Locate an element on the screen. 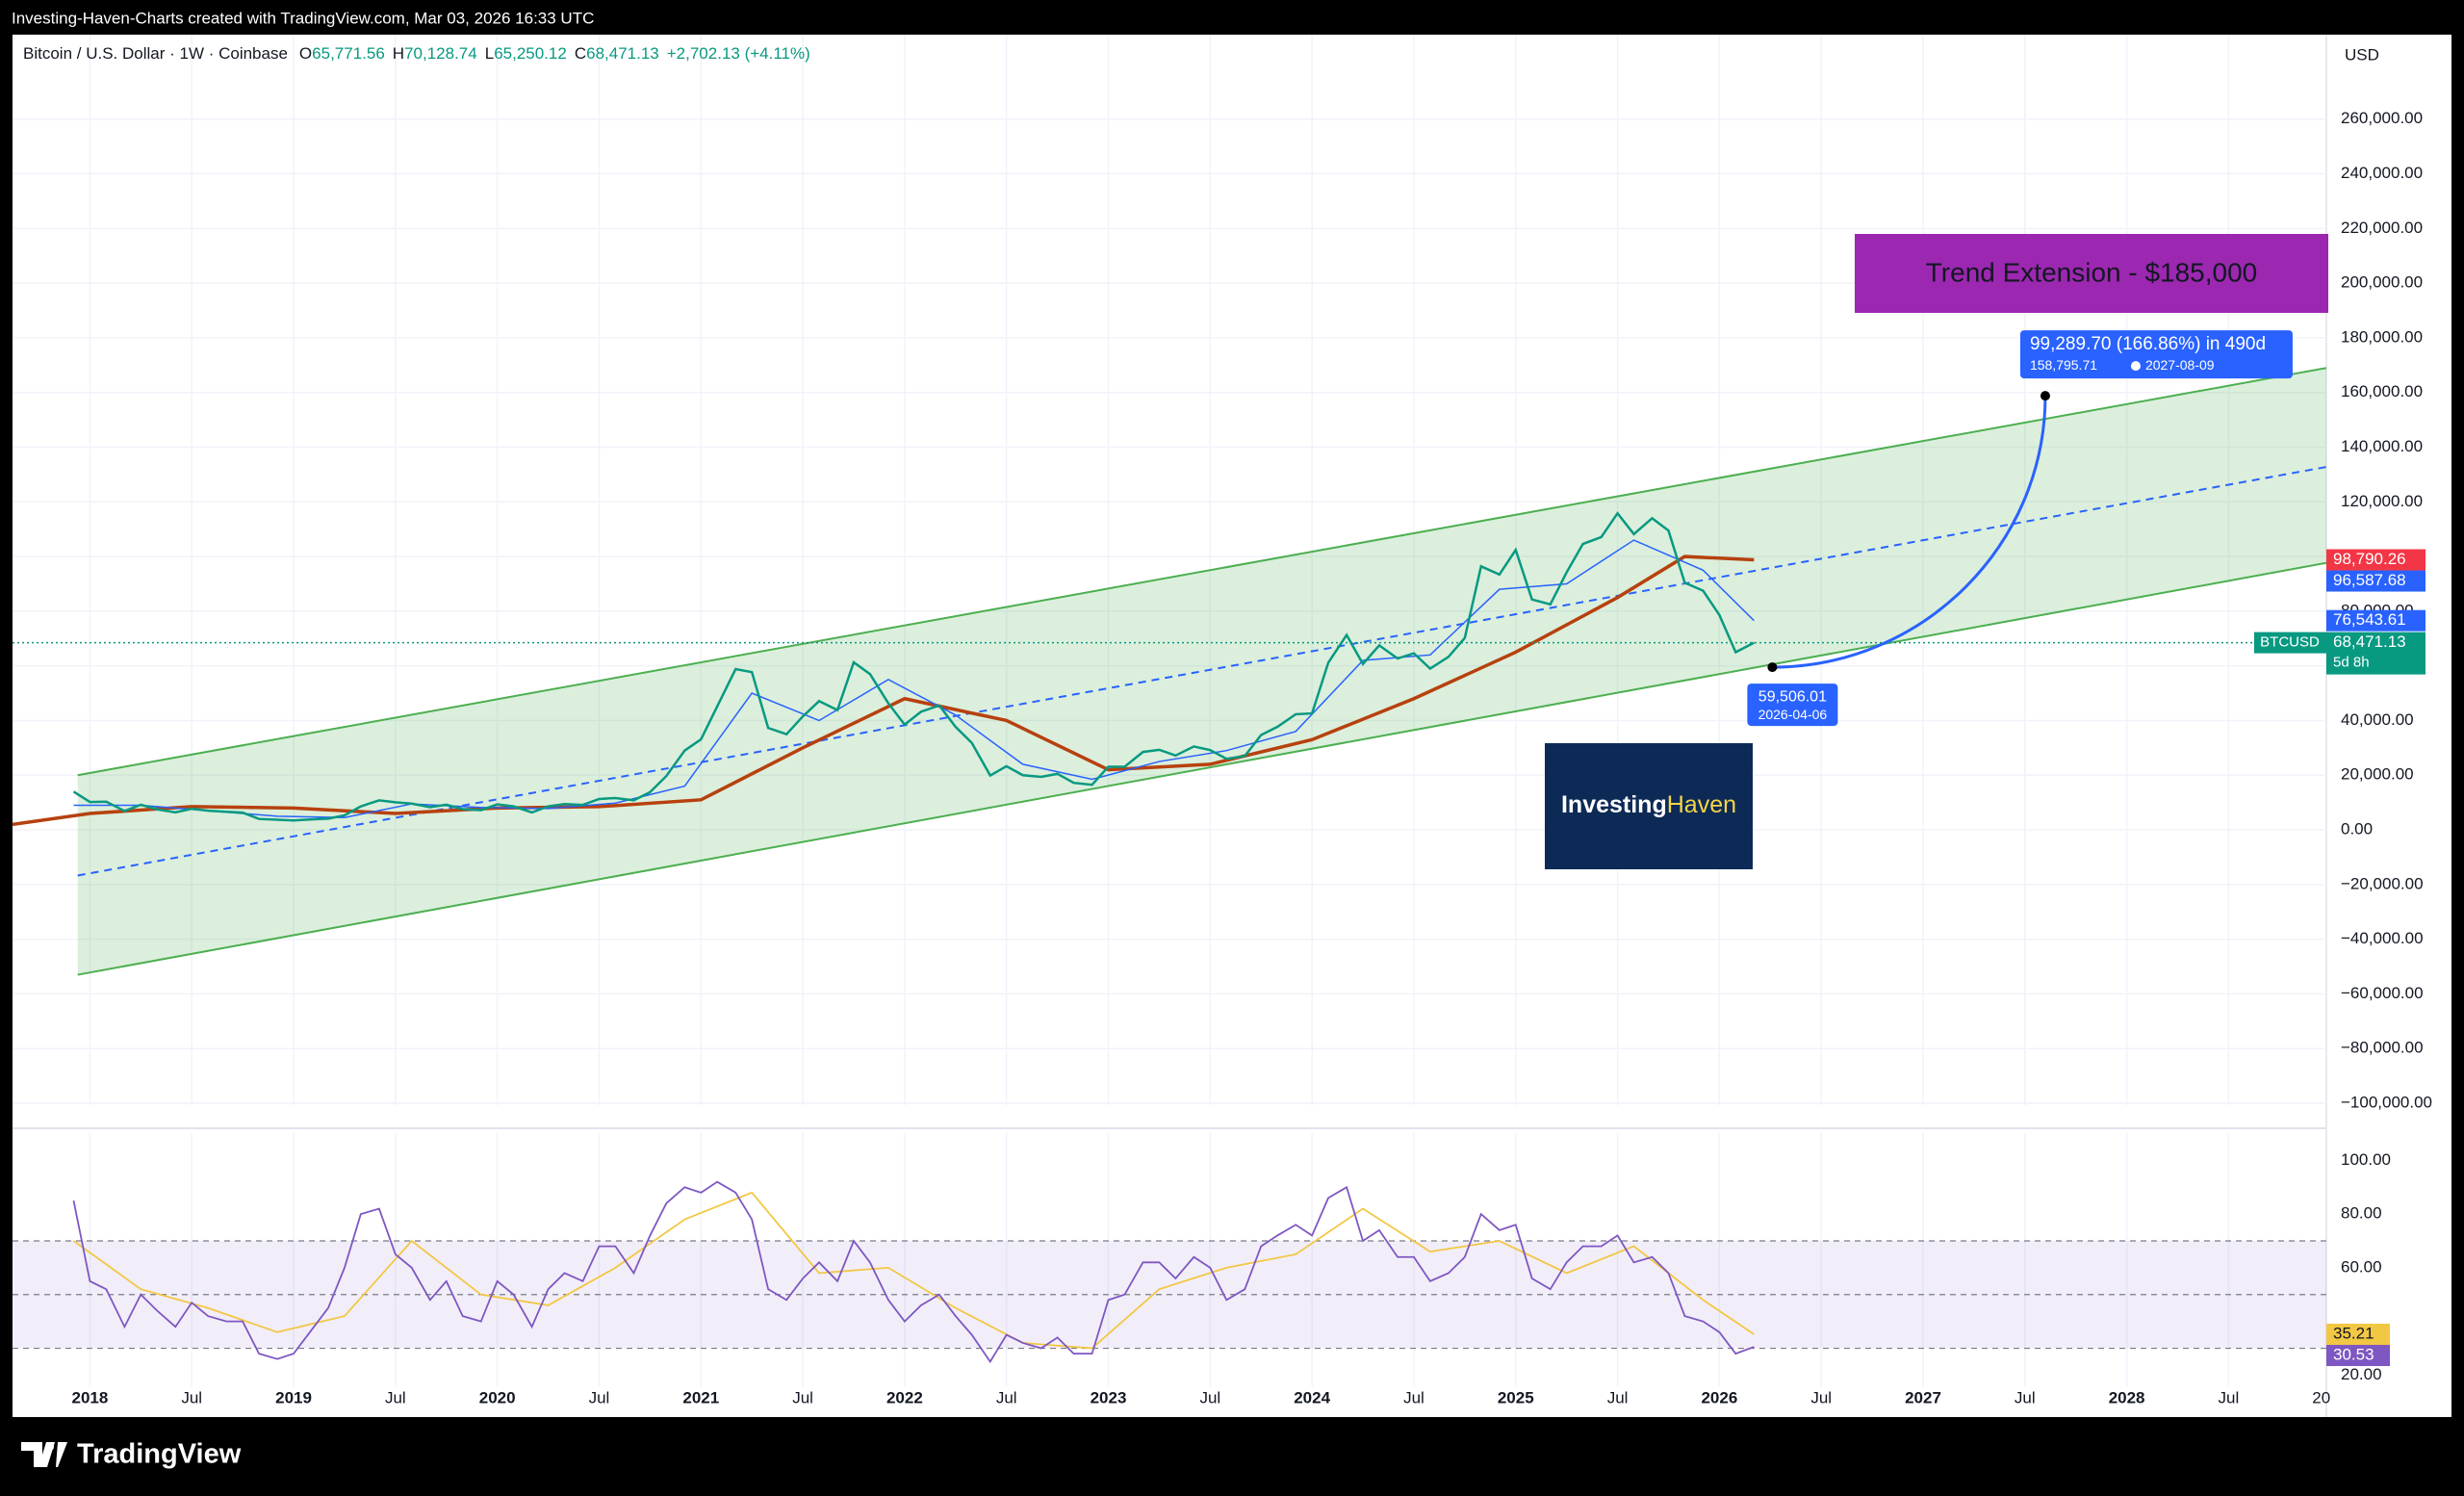 The image size is (2464, 1496). rsi-tick-label: 60.00 is located at coordinates (2361, 1266).